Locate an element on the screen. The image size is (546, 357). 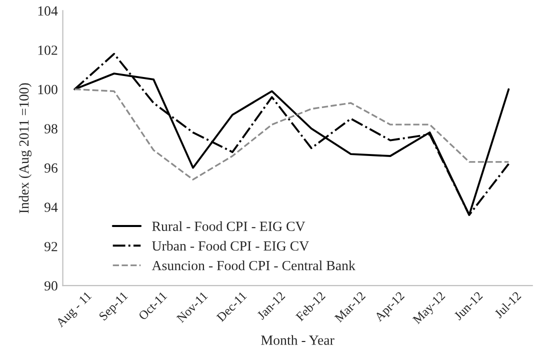
legend-label: Urban - Food CPI - EIG CV is located at coordinates (230, 245).